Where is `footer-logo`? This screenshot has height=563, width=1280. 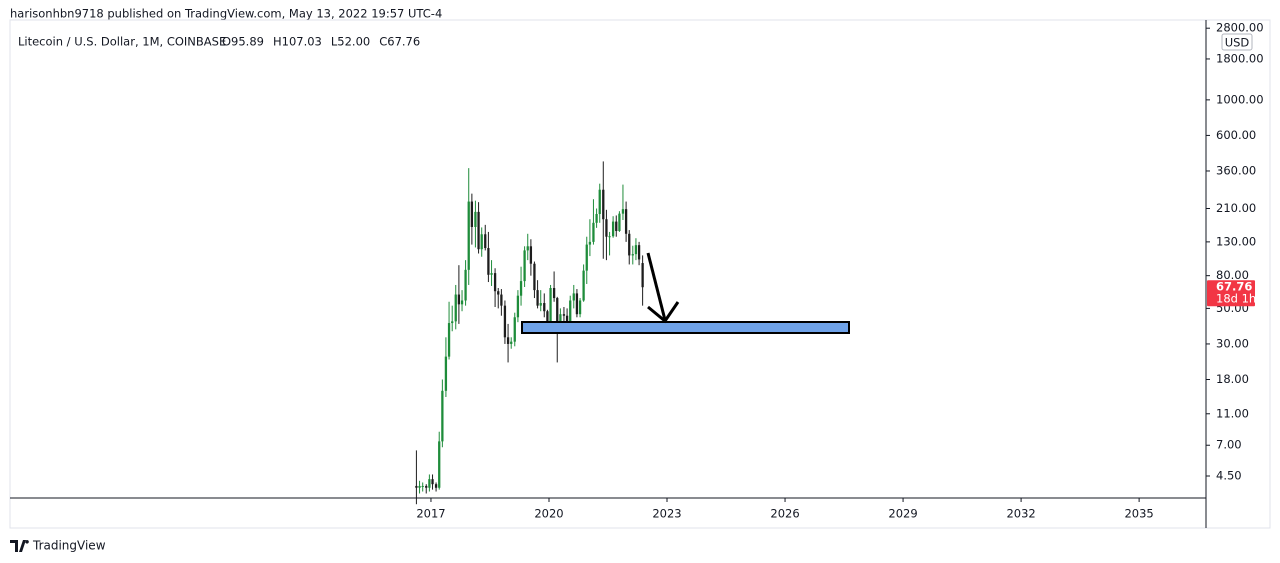
footer-logo is located at coordinates (19, 546).